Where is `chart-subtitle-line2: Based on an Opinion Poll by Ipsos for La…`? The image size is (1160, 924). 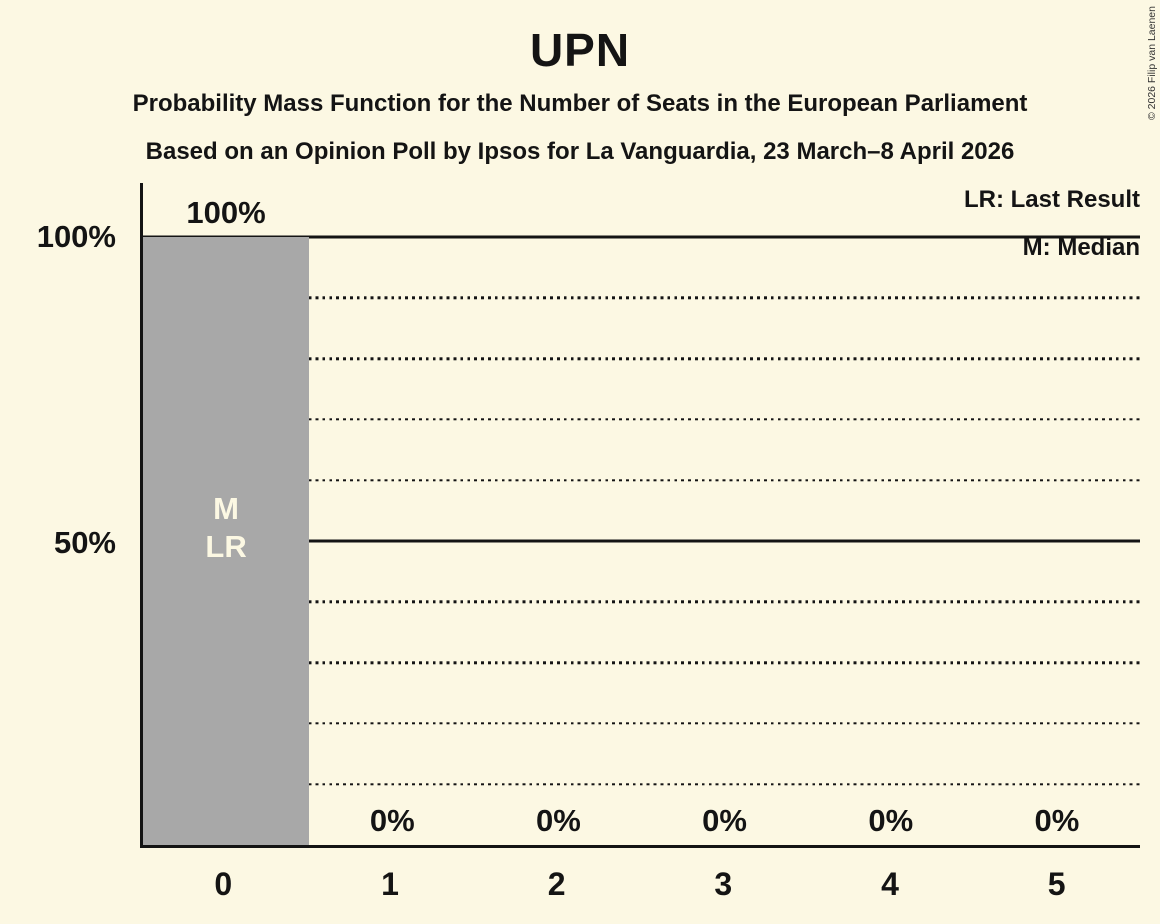
chart-subtitle-line2: Based on an Opinion Poll by Ipsos for La… is located at coordinates (580, 151).